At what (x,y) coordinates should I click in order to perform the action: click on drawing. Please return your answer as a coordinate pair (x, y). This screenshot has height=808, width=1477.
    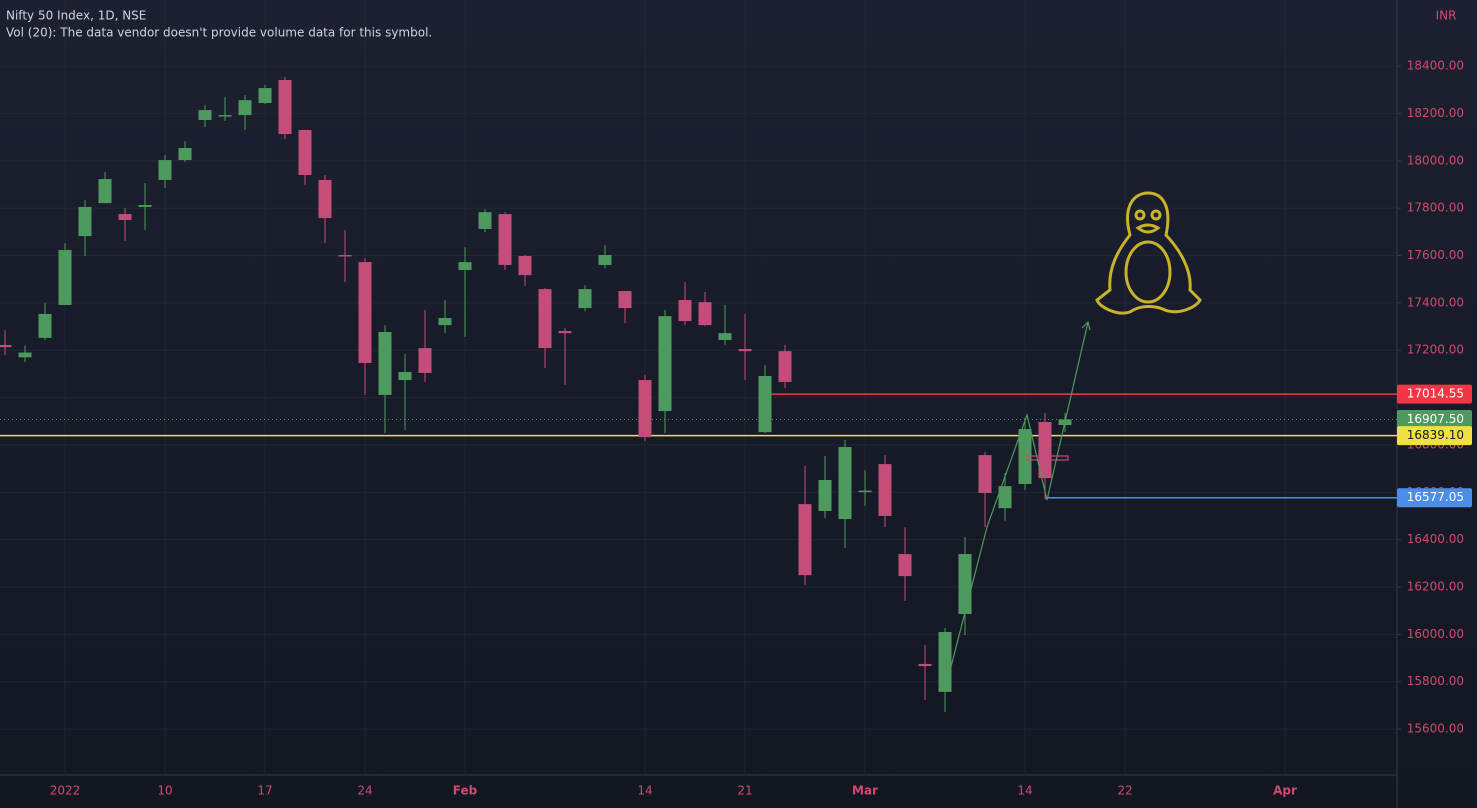
    Looking at the image, I should click on (1017, 505).